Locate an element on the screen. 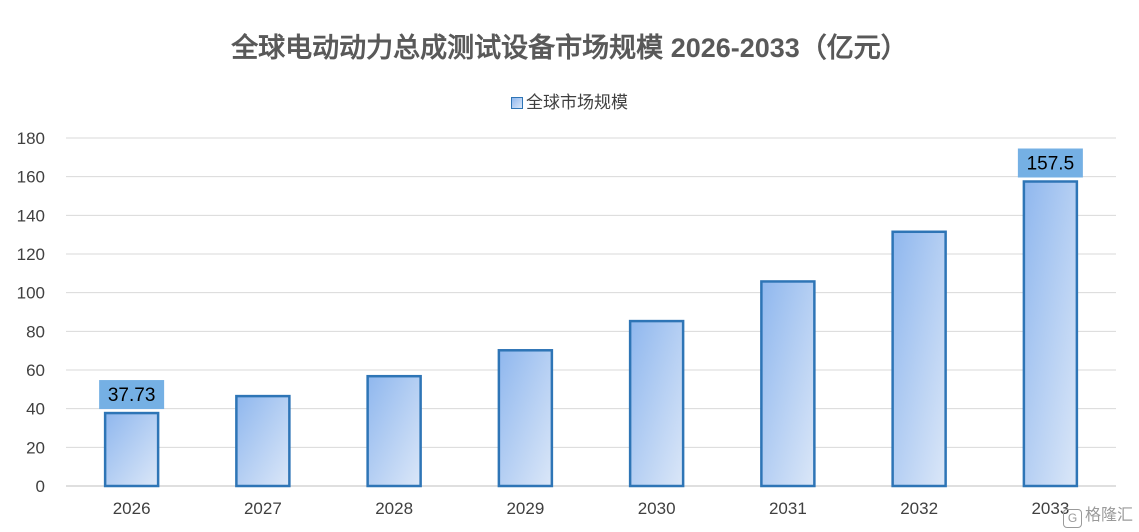  y-tick-label: 120 is located at coordinates (31, 254).